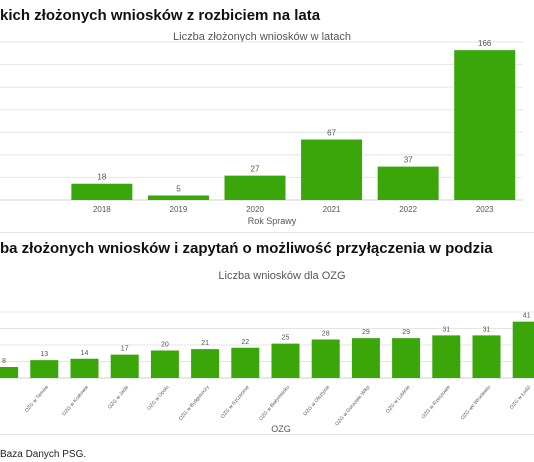 This screenshot has height=462, width=534. I want to click on data-label: 67, so click(331, 133).